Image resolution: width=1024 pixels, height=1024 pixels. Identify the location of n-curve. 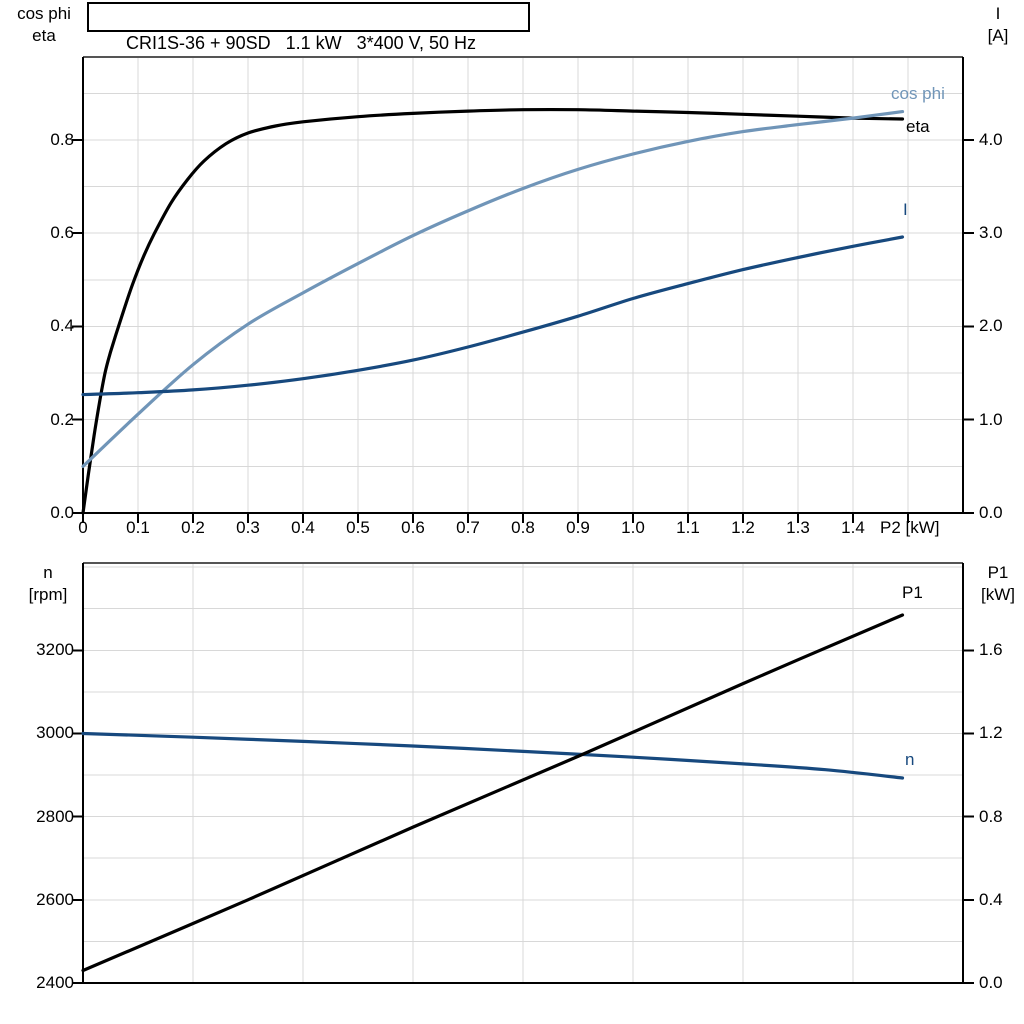
(493, 755).